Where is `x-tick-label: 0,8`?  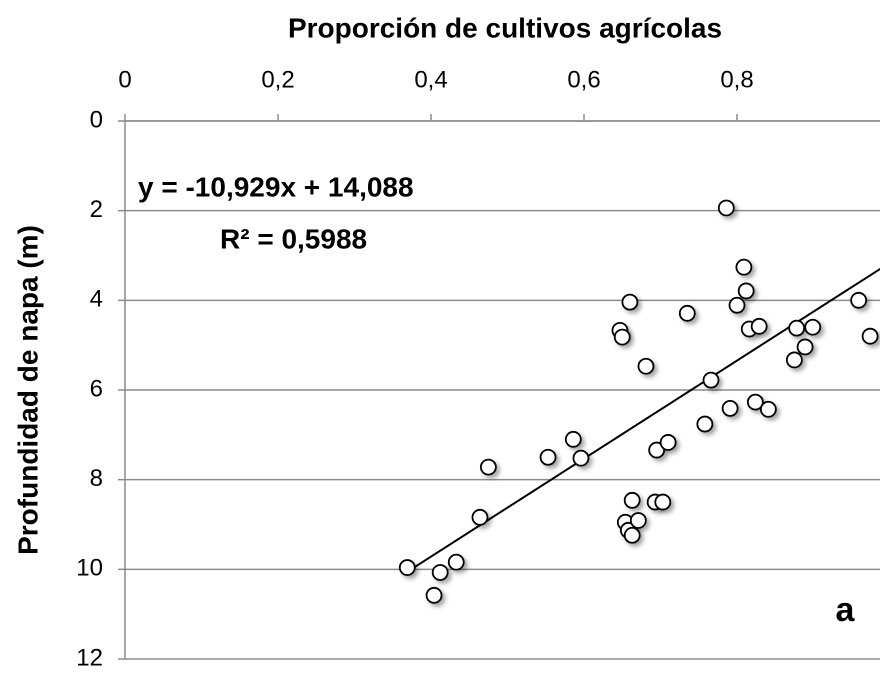
x-tick-label: 0,8 is located at coordinates (736, 79).